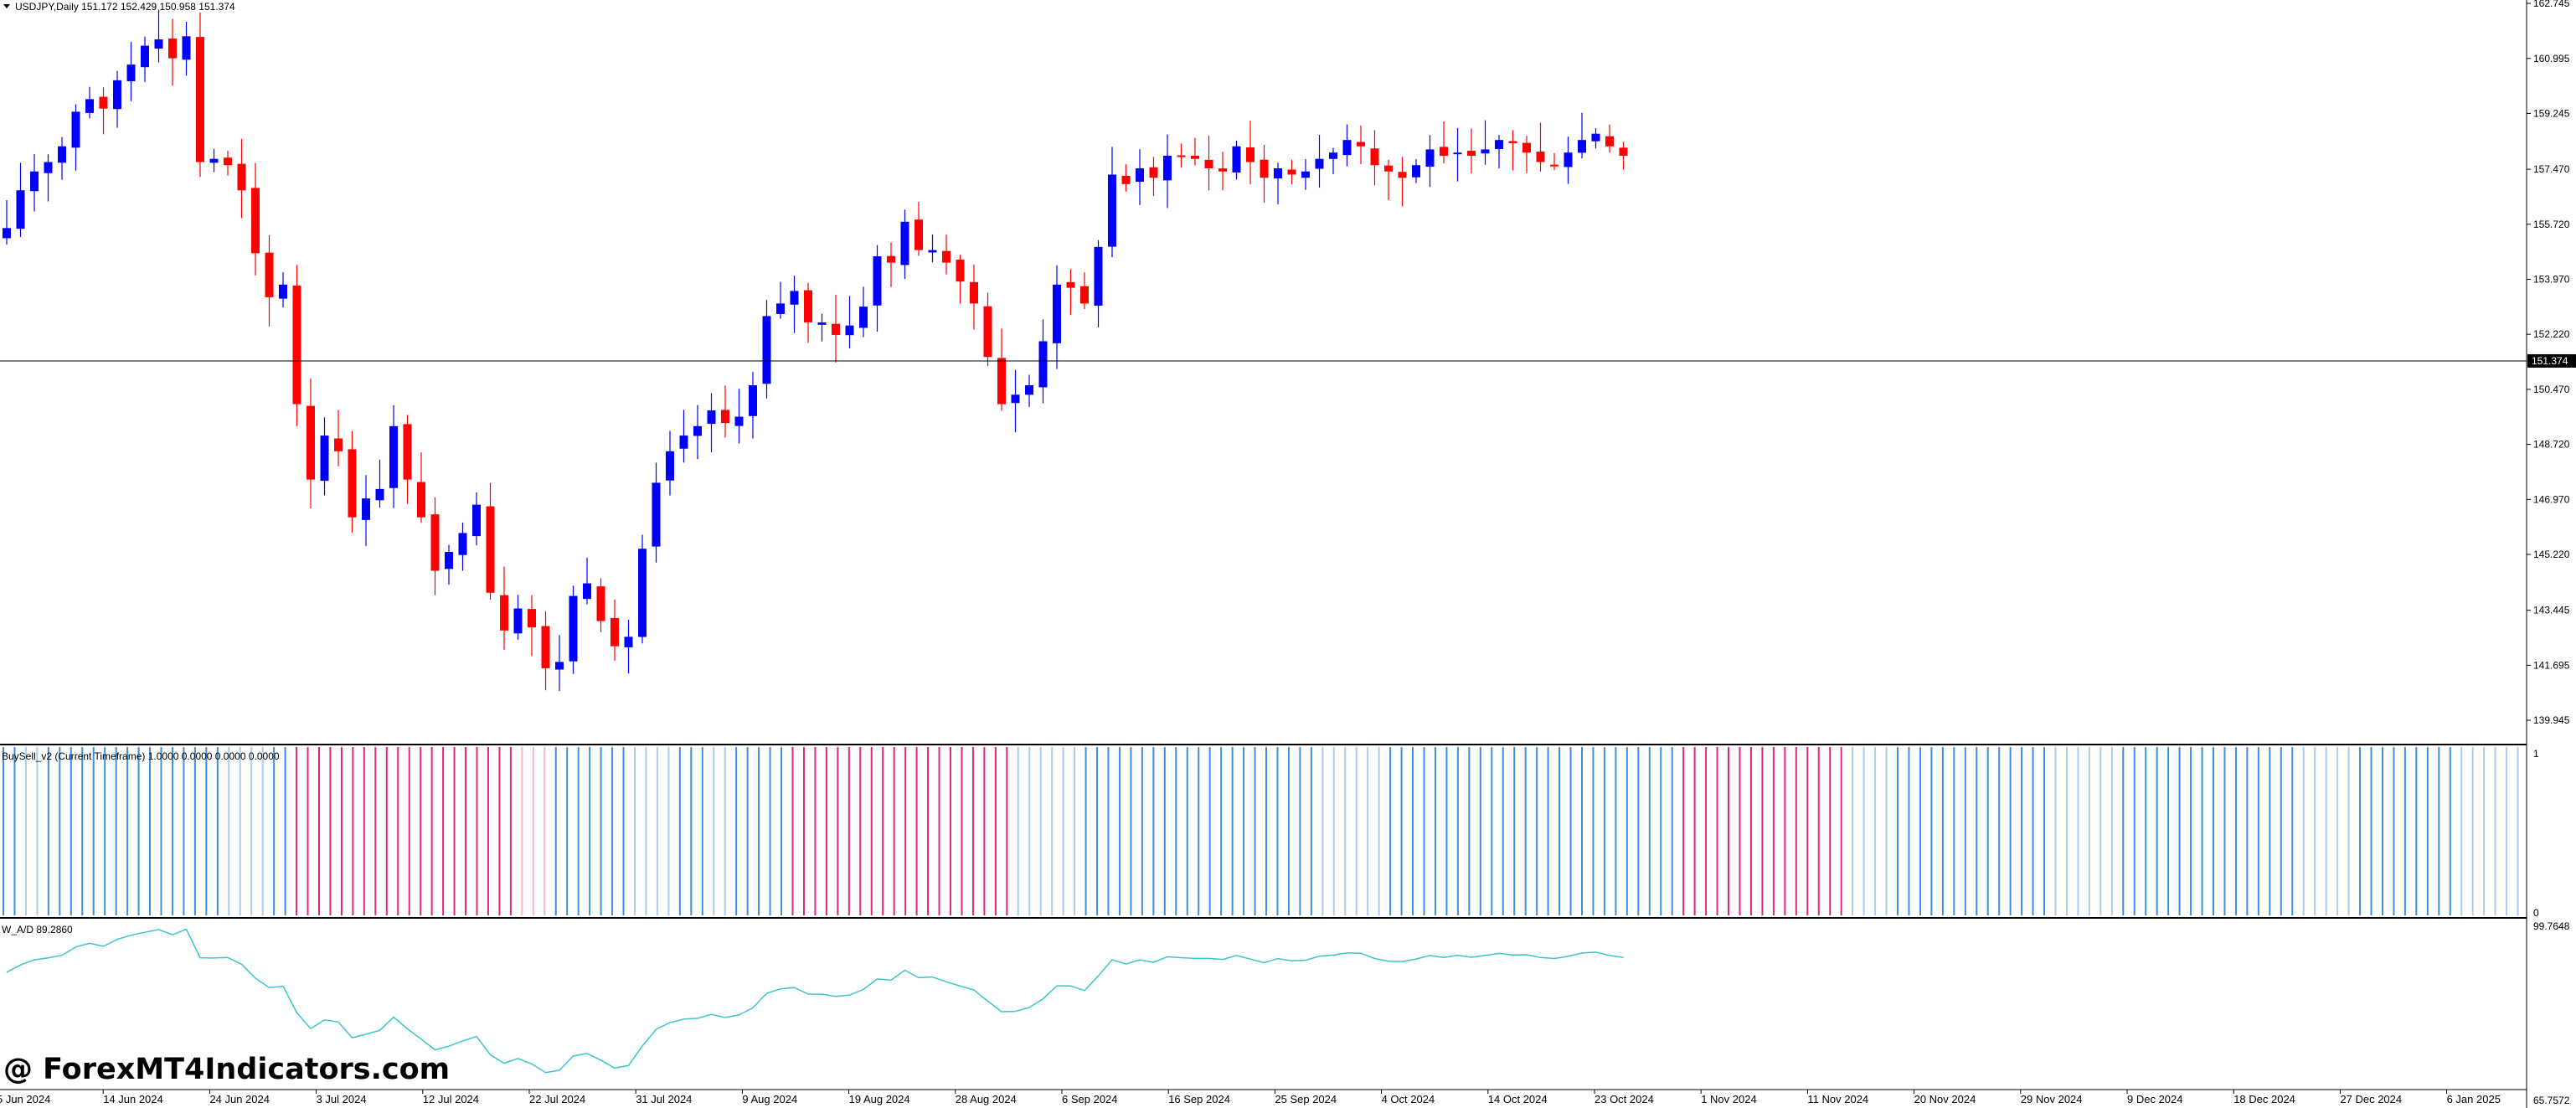  What do you see at coordinates (342, 1099) in the screenshot?
I see `time-tick-label: 3 Jul 2024` at bounding box center [342, 1099].